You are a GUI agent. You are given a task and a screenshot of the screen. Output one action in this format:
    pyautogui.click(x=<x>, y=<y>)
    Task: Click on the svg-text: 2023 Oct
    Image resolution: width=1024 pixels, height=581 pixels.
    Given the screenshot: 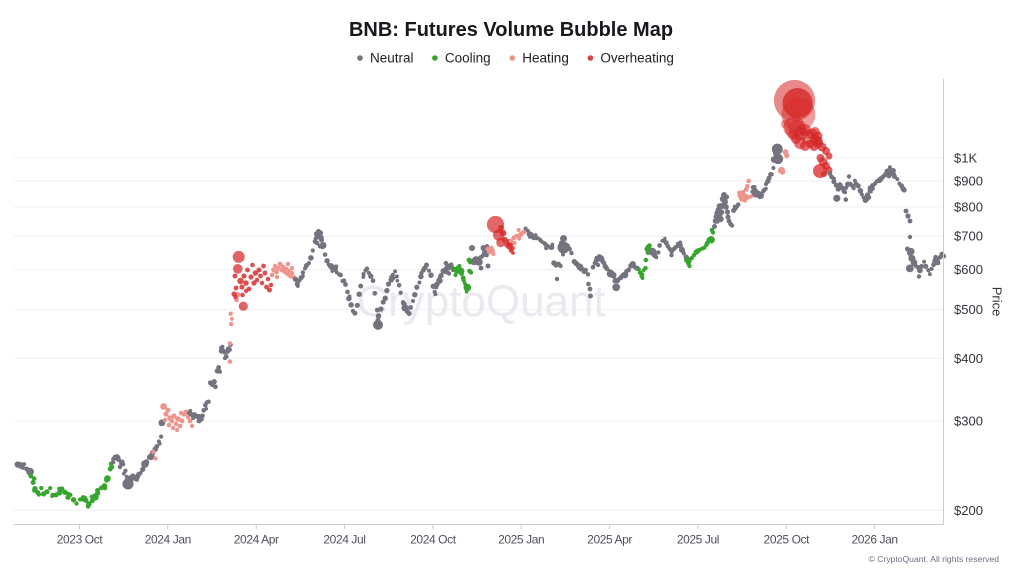 What is the action you would take?
    pyautogui.click(x=80, y=540)
    